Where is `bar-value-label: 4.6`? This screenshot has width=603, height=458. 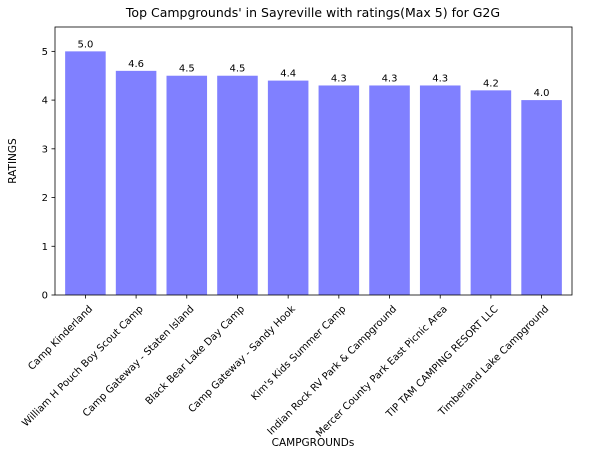 bar-value-label: 4.6 is located at coordinates (136, 64).